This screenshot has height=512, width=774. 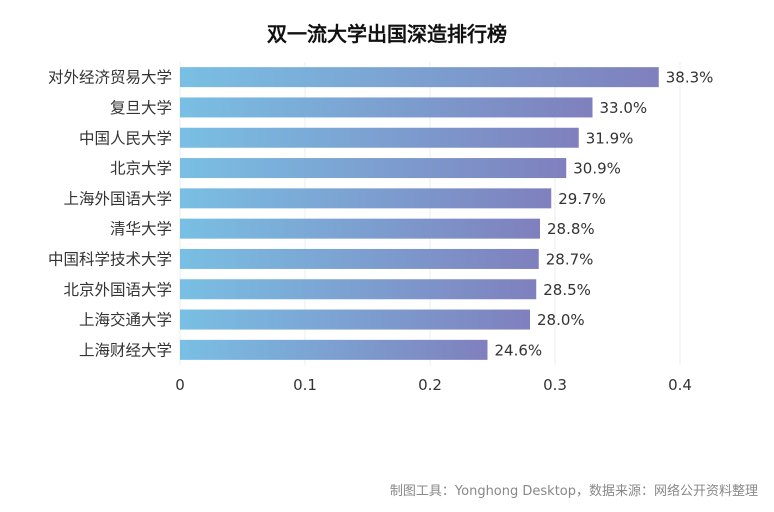 What do you see at coordinates (110, 78) in the screenshot?
I see `category-label: 对外经济贸易大学` at bounding box center [110, 78].